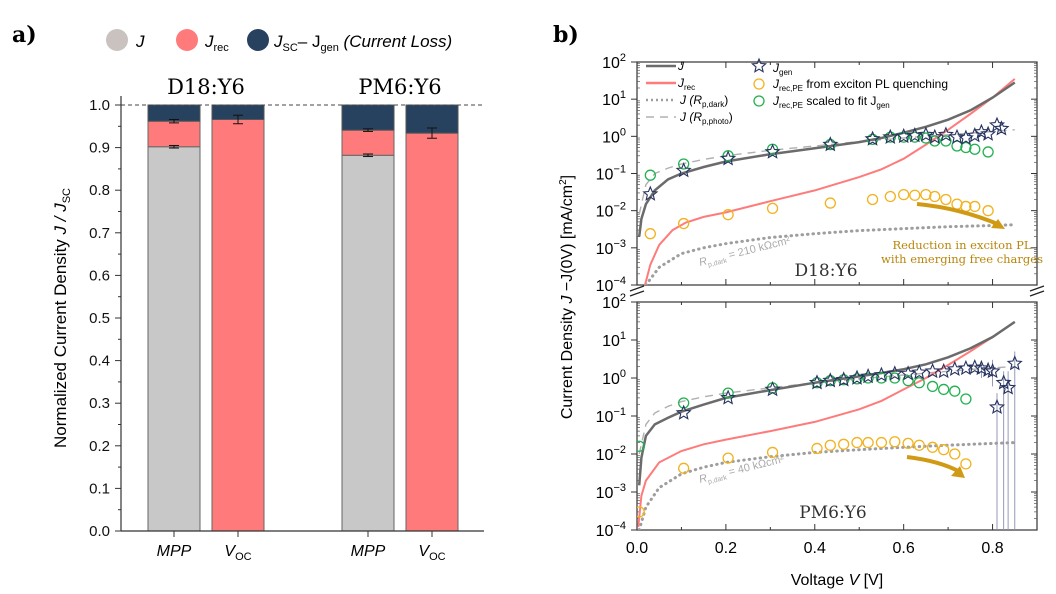  I want to click on legend-swatch-jrec, so click(187, 40).